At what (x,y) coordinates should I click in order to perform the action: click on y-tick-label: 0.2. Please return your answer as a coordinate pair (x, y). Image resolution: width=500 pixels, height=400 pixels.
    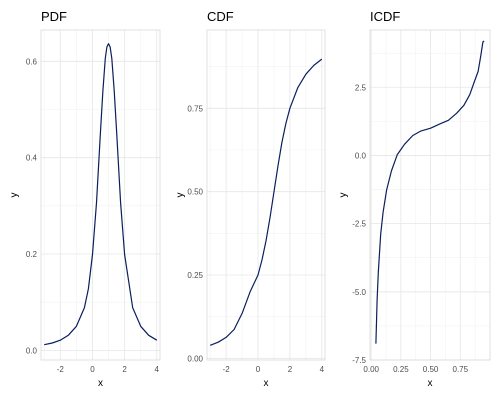
    Looking at the image, I should click on (32, 254).